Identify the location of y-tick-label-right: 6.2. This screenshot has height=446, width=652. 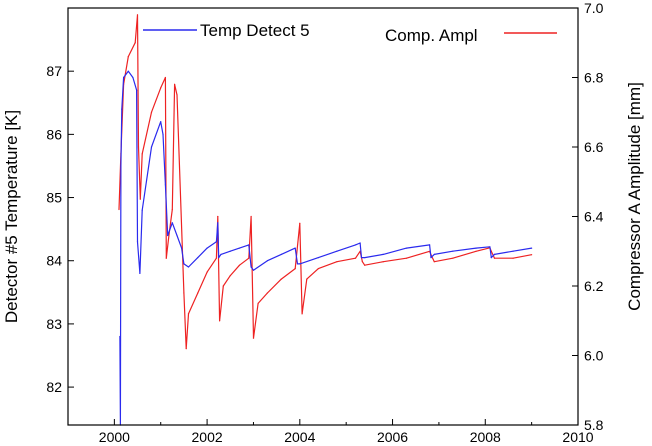
(594, 286).